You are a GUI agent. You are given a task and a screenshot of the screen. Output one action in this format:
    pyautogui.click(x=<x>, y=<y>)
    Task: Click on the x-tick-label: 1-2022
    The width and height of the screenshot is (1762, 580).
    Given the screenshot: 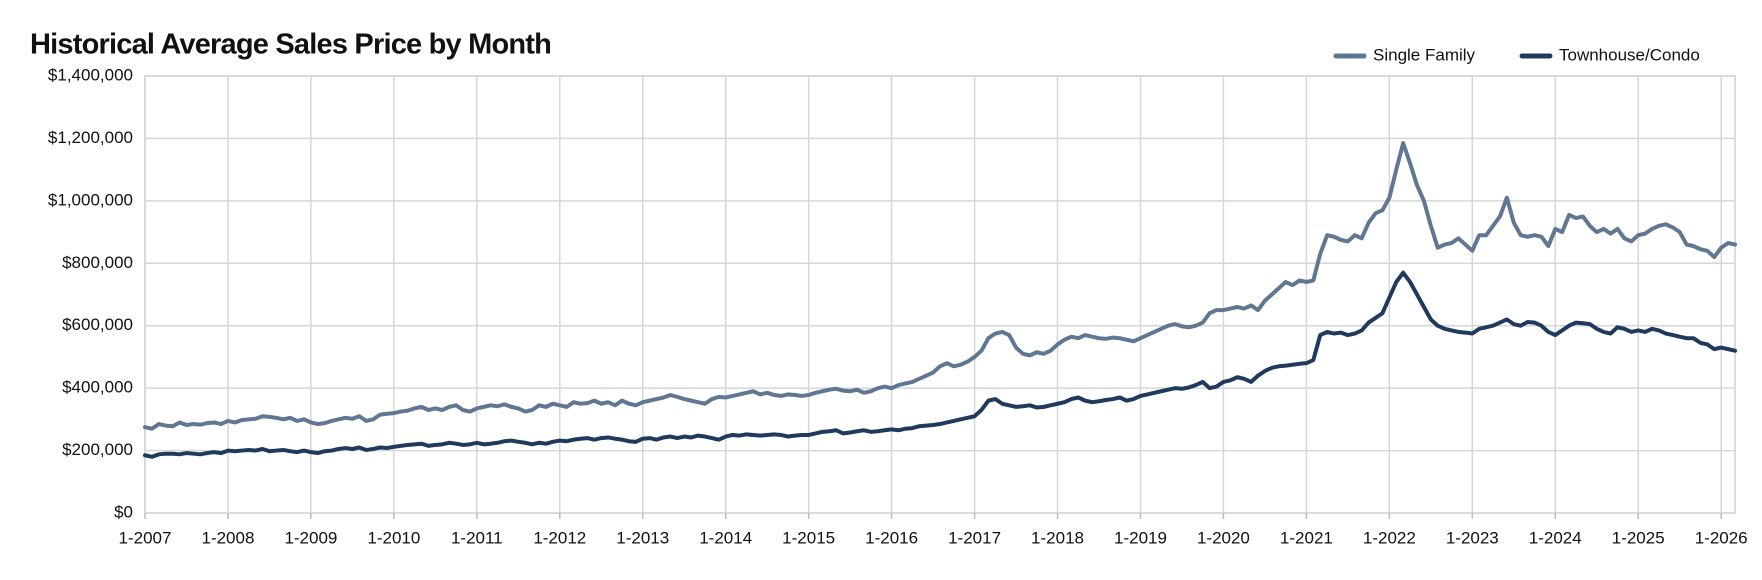 What is the action you would take?
    pyautogui.click(x=1389, y=537)
    